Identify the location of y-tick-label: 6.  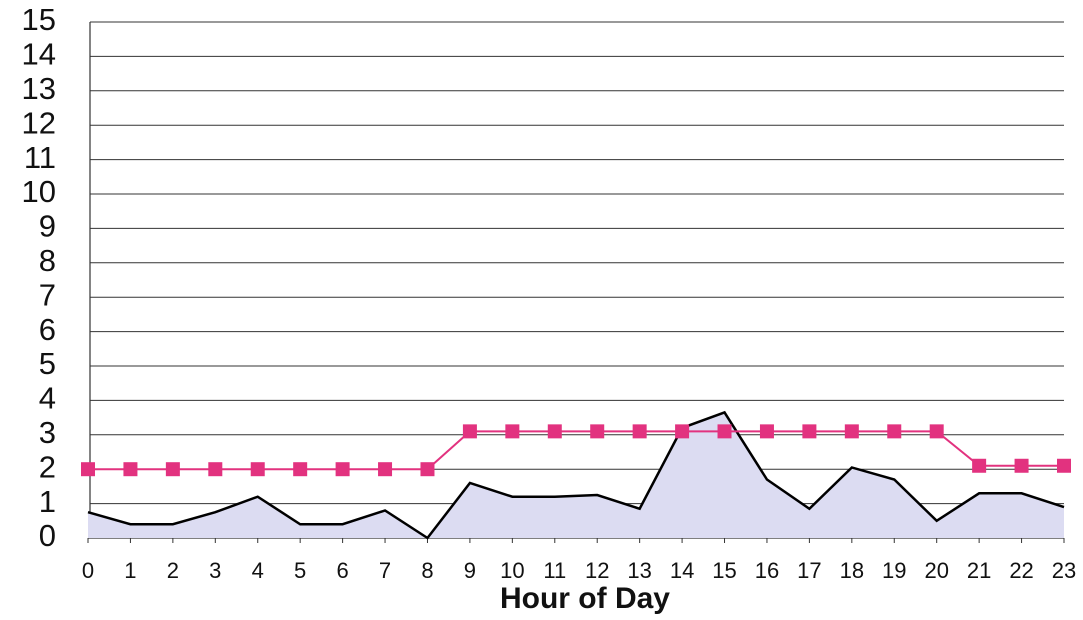
(47, 329).